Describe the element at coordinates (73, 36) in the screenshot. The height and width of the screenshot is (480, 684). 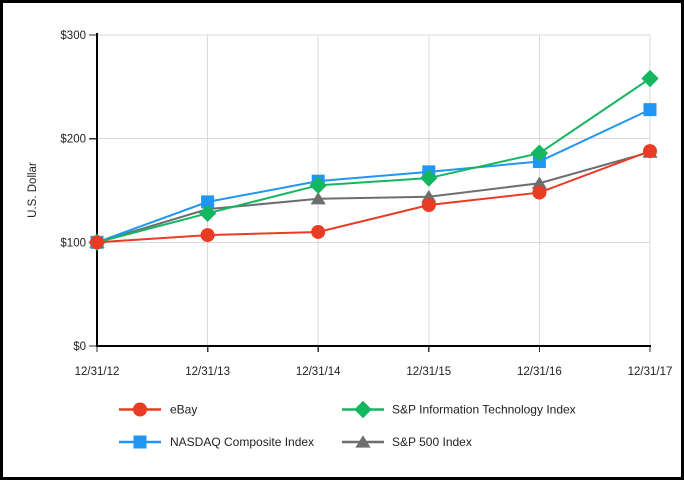
I see `y-tick-label: $300` at that location.